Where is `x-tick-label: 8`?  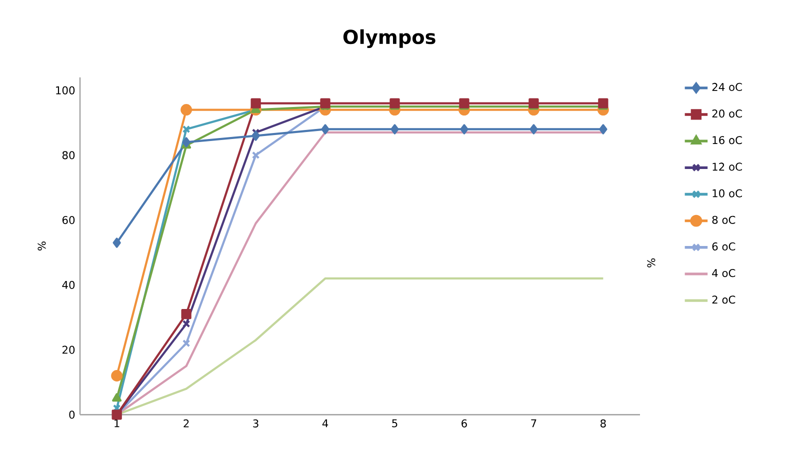 x-tick-label: 8 is located at coordinates (603, 424).